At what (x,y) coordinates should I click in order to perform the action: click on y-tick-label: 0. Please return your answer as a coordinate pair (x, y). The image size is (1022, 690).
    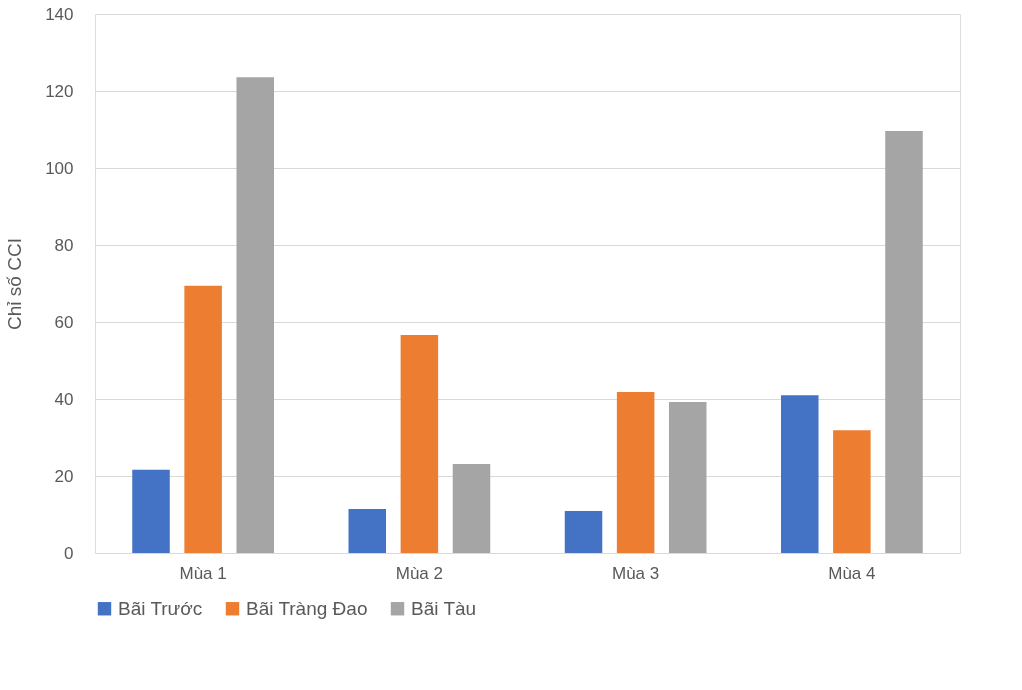
    Looking at the image, I should click on (69, 553).